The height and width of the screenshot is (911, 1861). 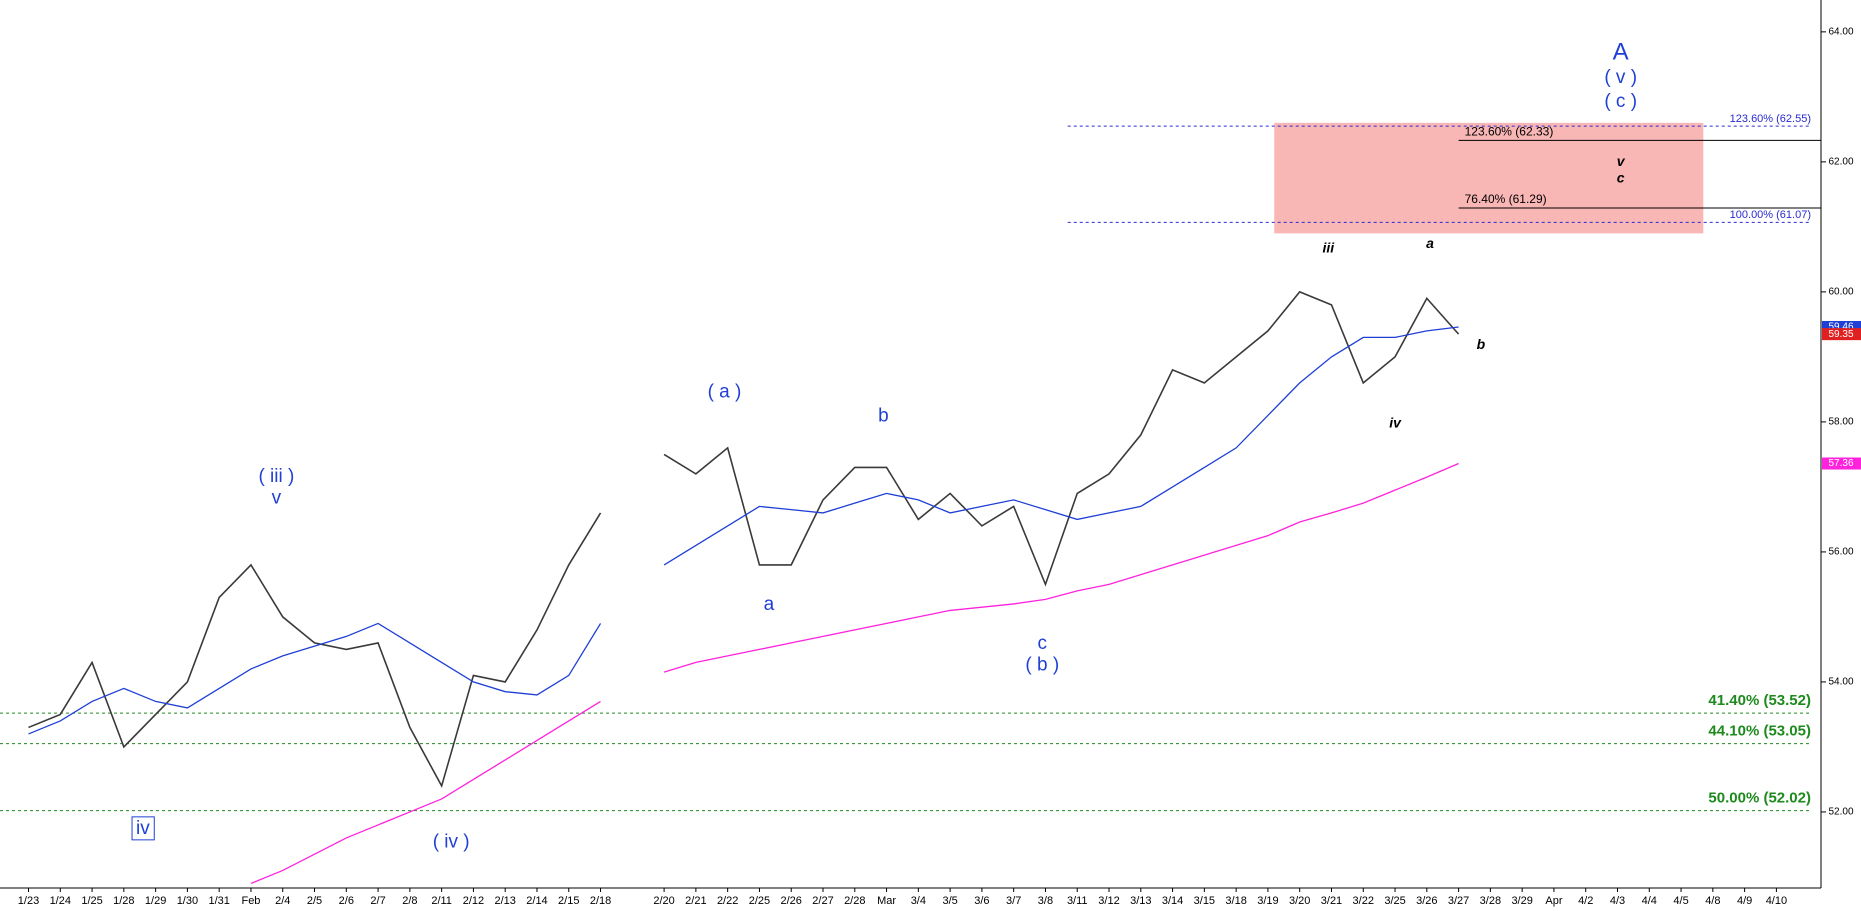 What do you see at coordinates (791, 901) in the screenshot?
I see `x-tick-label: 2/26` at bounding box center [791, 901].